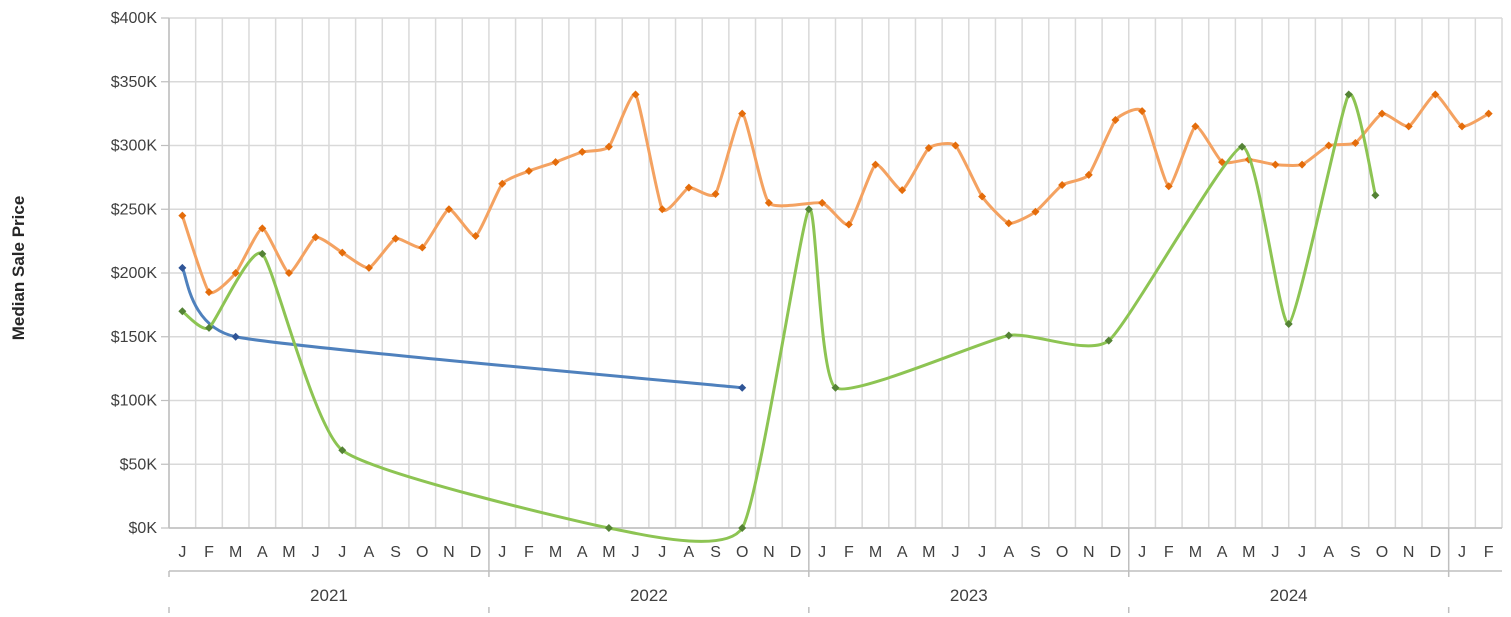 This screenshot has height=617, width=1511. I want to click on y-axis-title: Median Sale Price, so click(18, 268).